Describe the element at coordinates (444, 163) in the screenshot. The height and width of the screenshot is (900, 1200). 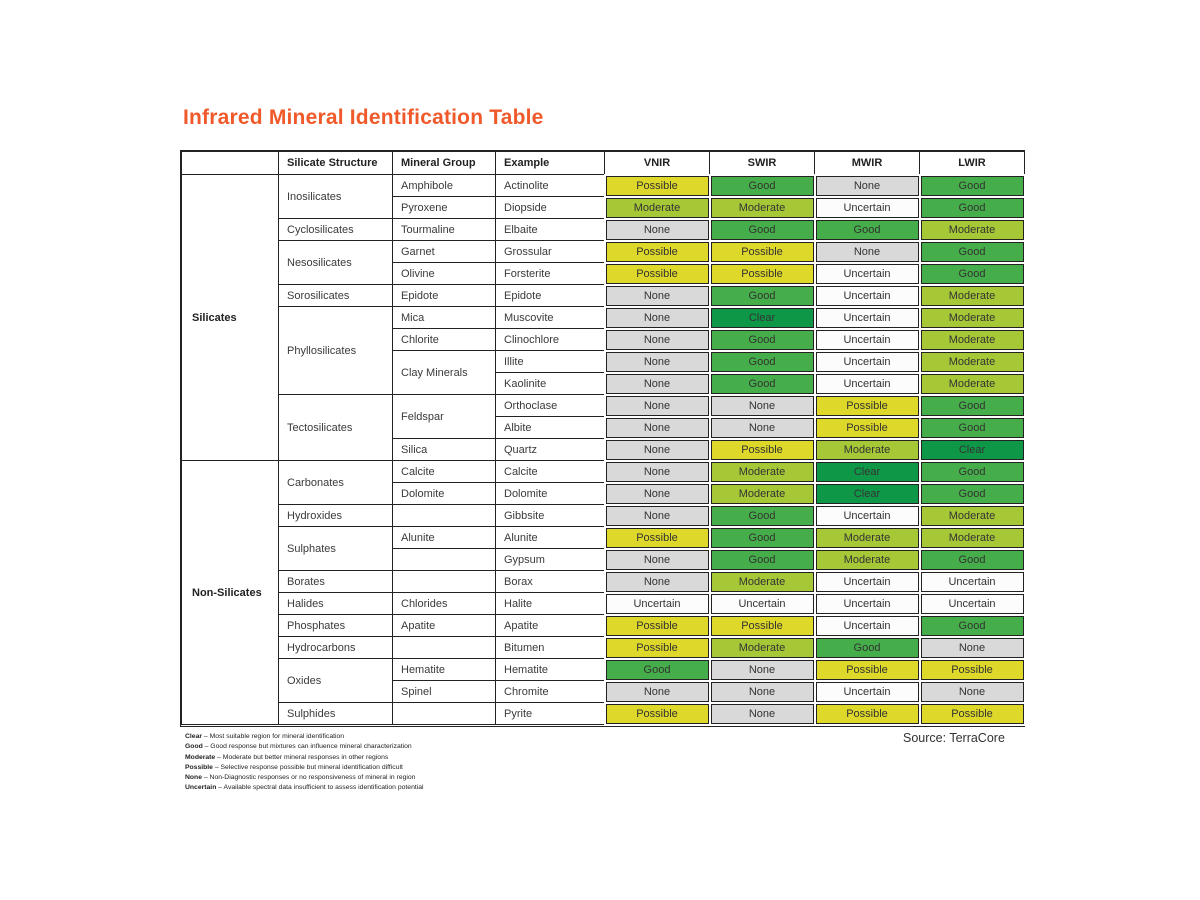
I see `col-header-group: Mineral Group` at that location.